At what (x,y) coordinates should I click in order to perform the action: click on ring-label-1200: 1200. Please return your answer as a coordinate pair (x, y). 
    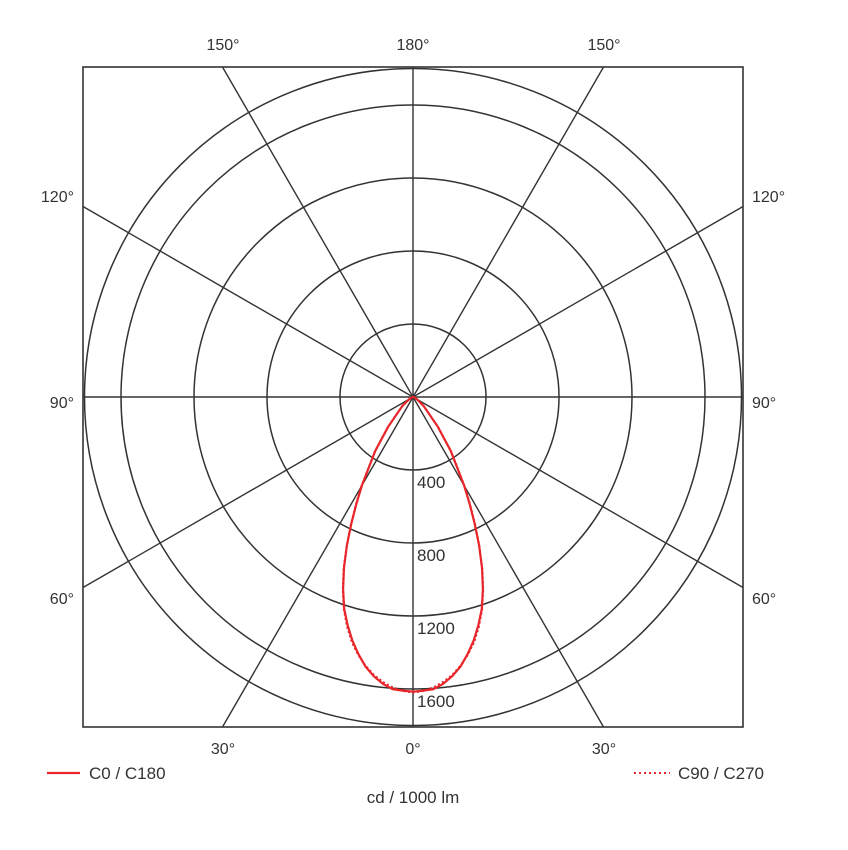
    Looking at the image, I should click on (436, 628).